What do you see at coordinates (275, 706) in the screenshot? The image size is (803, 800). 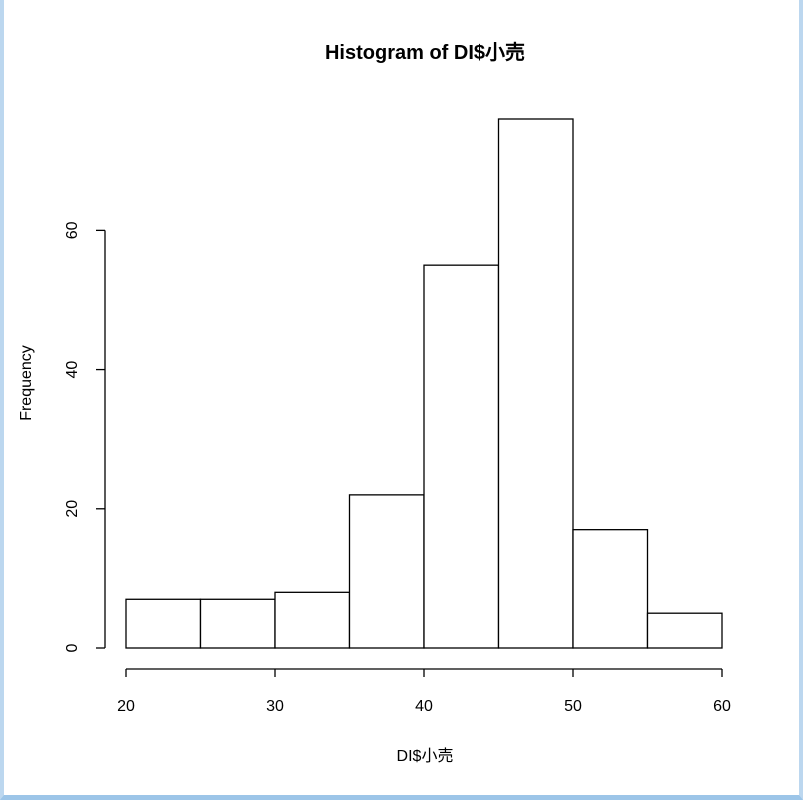 I see `x-tick-label: 30` at bounding box center [275, 706].